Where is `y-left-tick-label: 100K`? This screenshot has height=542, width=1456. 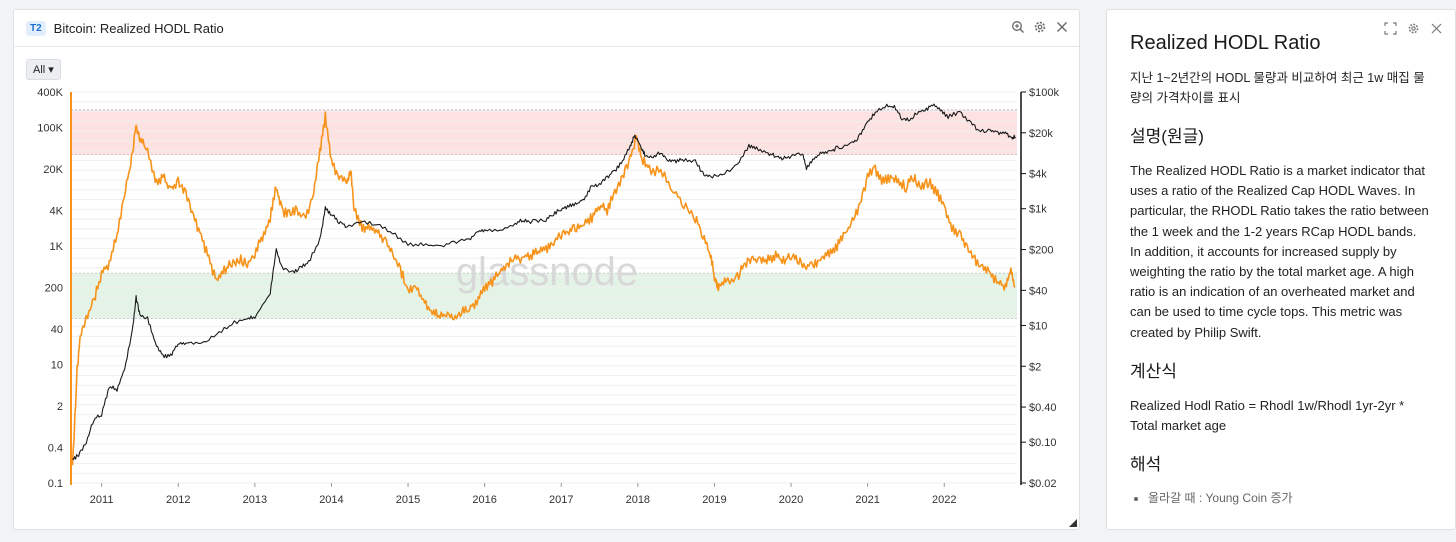 y-left-tick-label: 100K is located at coordinates (50, 129).